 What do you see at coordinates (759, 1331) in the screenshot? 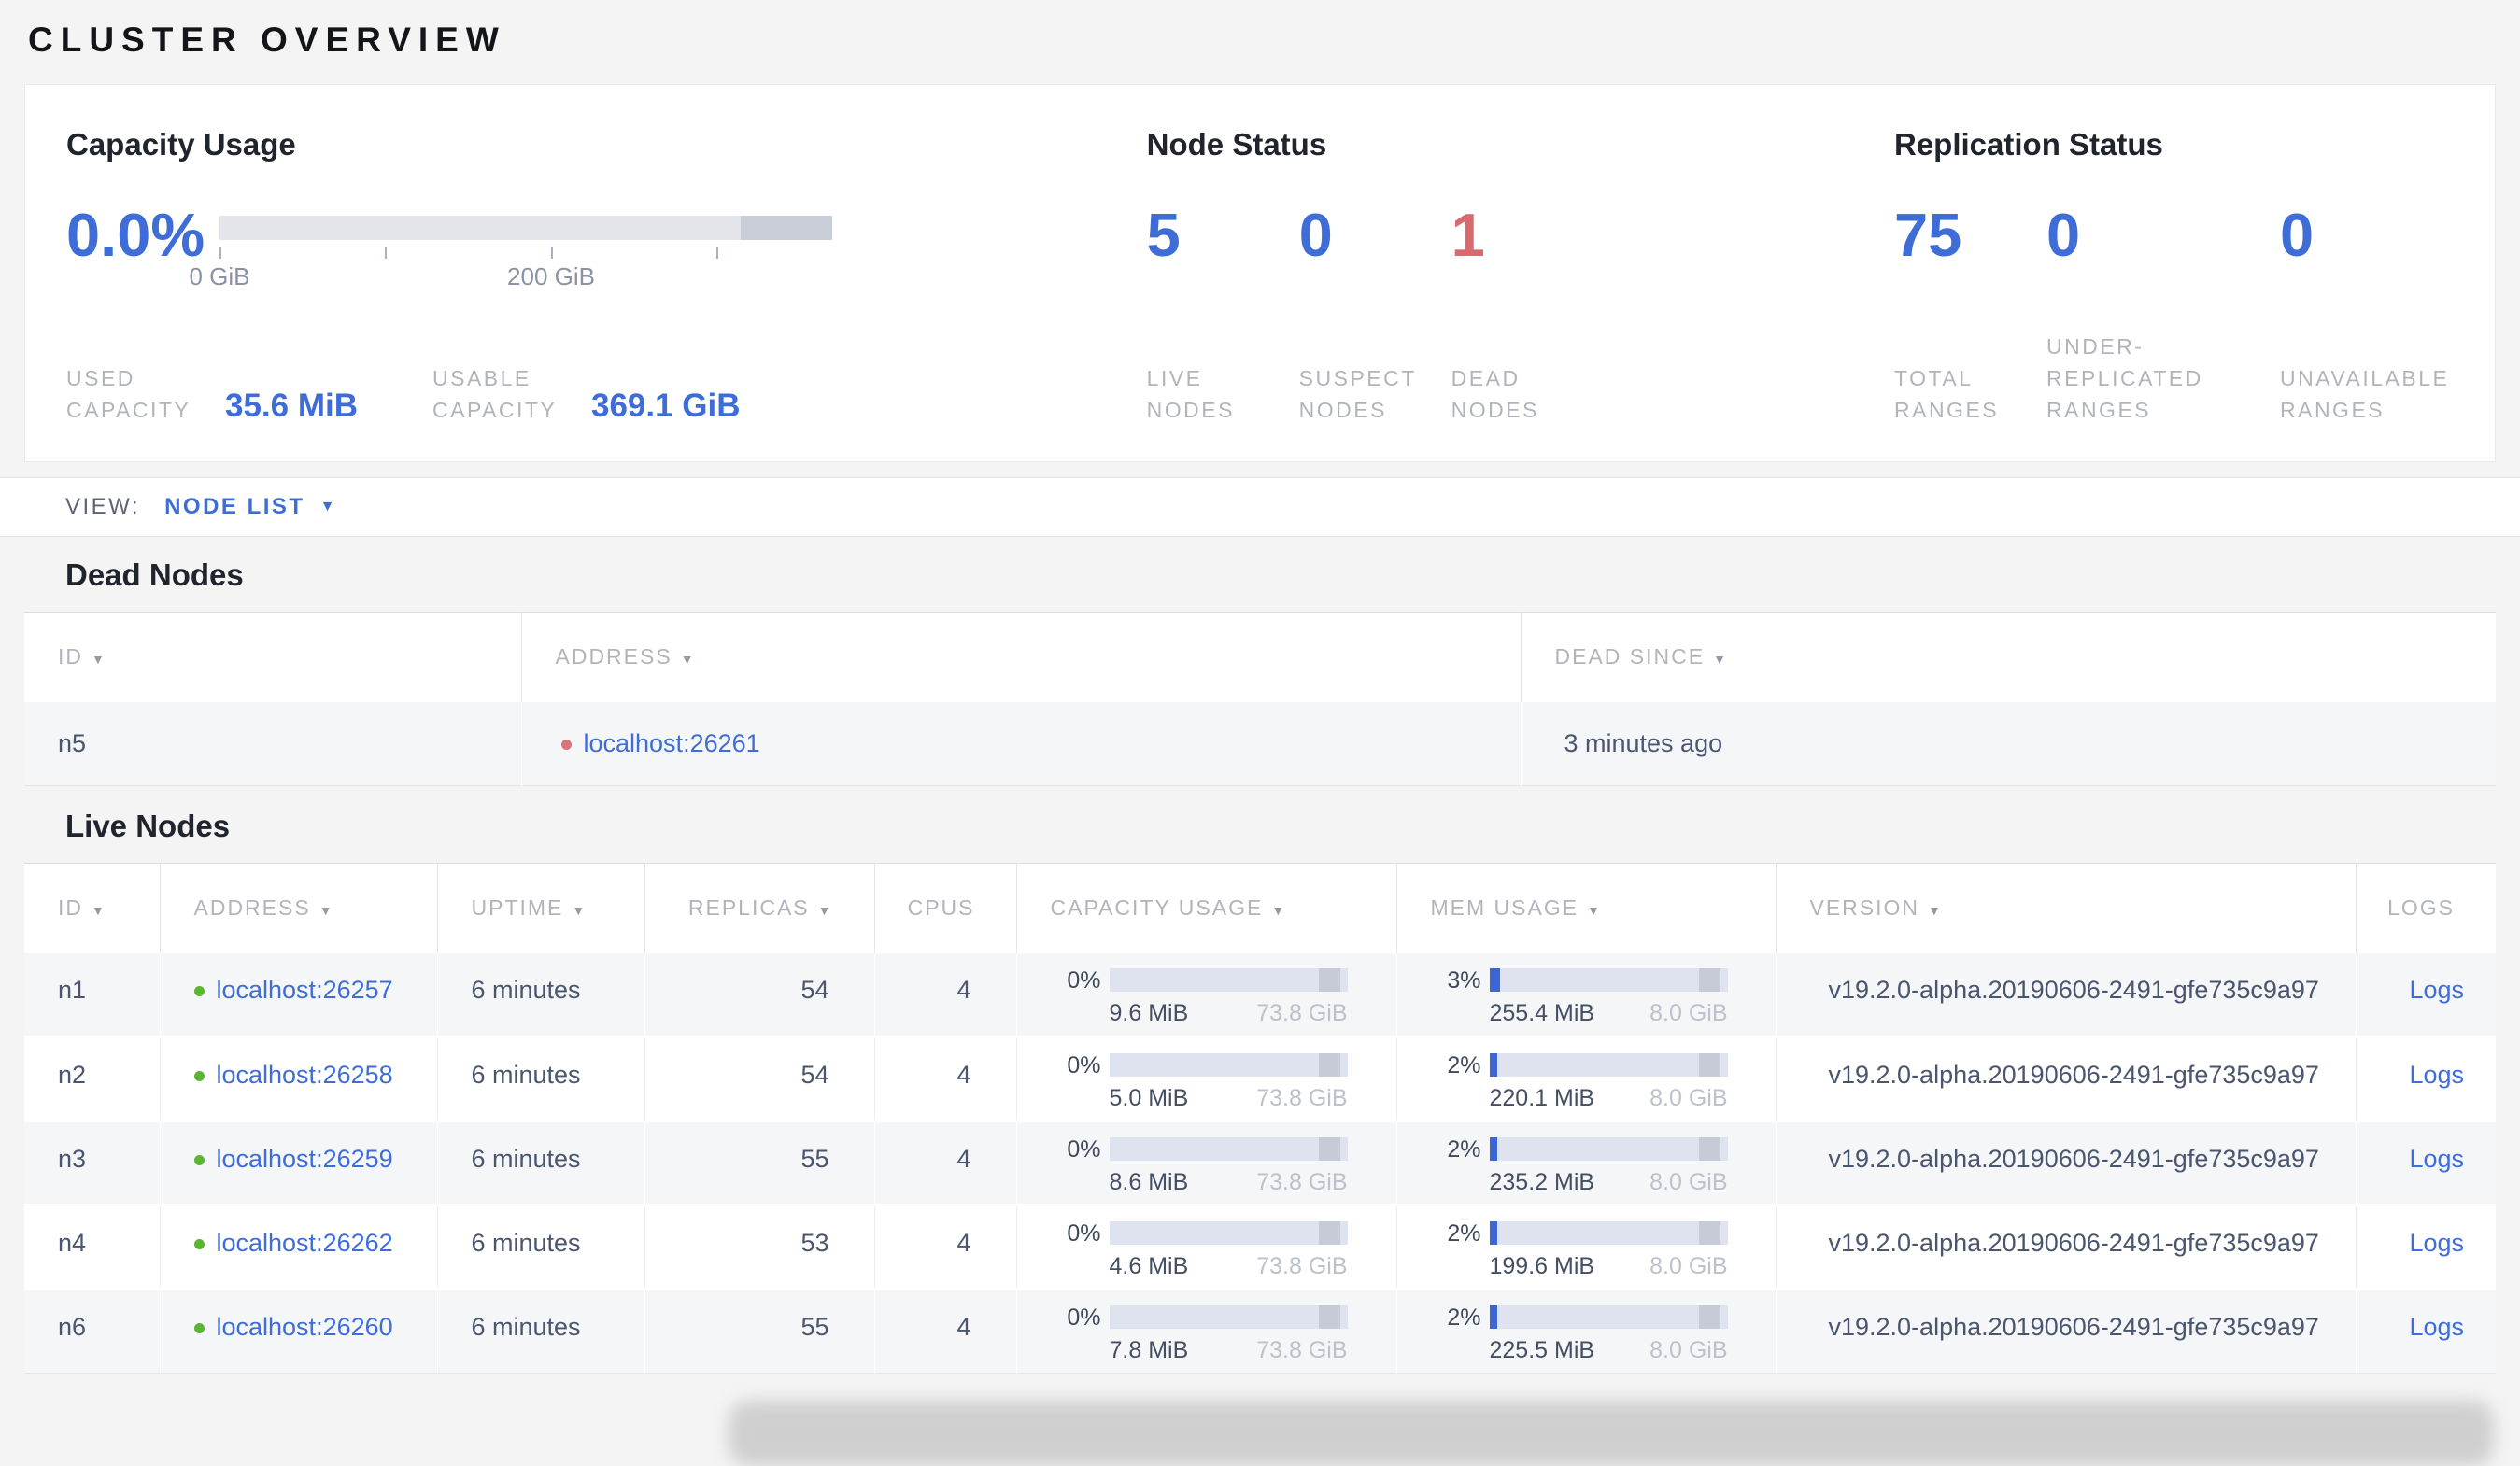
I see `cell-replicas: 55` at bounding box center [759, 1331].